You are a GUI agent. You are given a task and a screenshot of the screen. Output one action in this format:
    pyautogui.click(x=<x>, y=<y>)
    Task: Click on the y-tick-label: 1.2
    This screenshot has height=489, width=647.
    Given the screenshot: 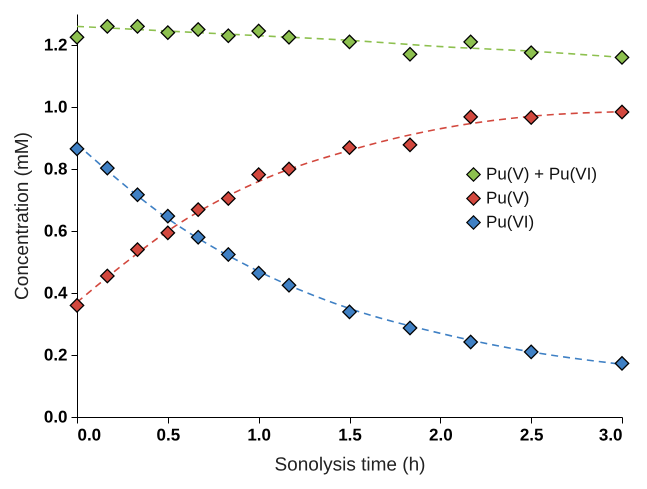 What is the action you would take?
    pyautogui.click(x=56, y=45)
    